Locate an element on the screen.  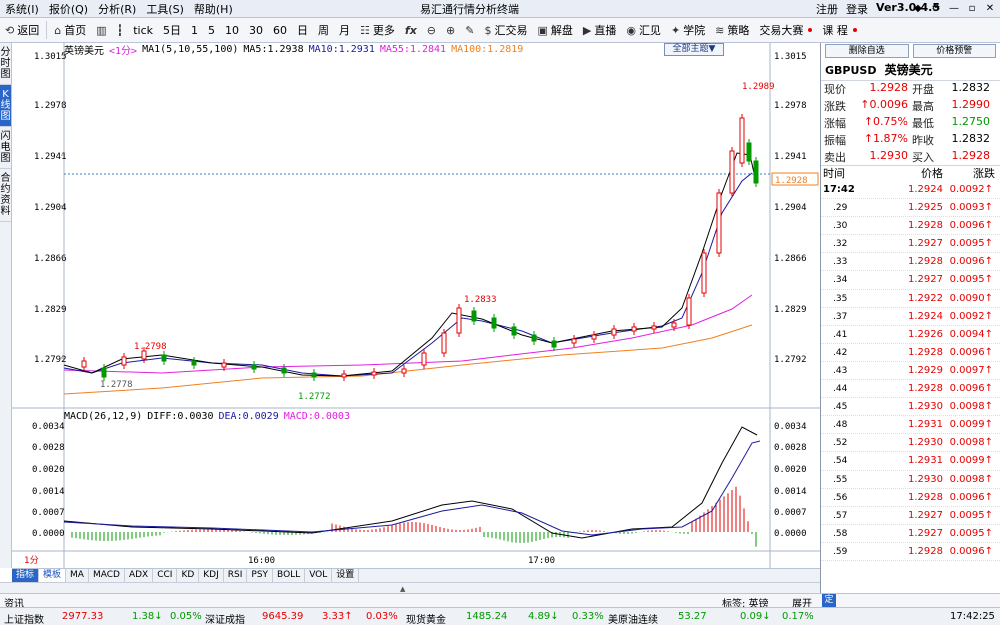
bar-chart-icon: ▥ is located at coordinates (101, 30).